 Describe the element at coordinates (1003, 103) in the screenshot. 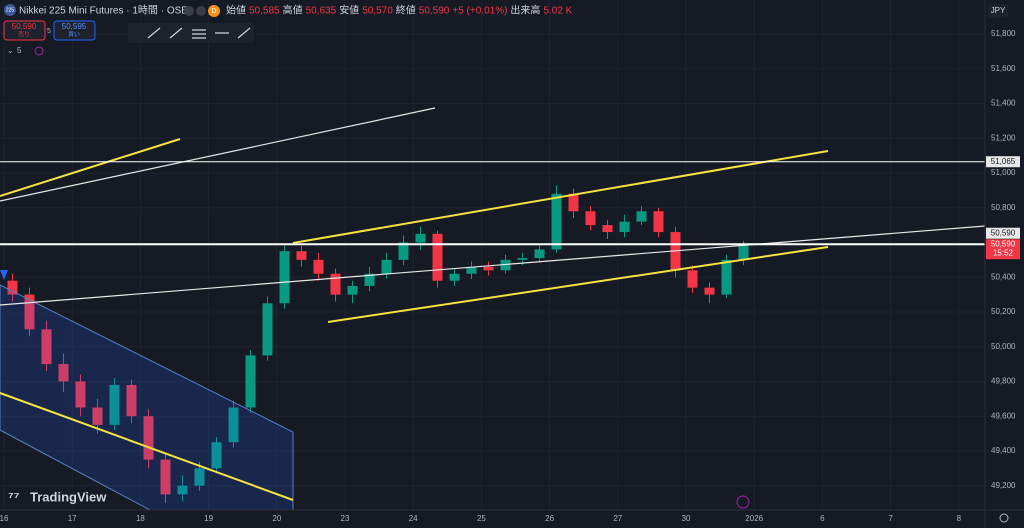

I see `y-tick-label: 51,400` at that location.